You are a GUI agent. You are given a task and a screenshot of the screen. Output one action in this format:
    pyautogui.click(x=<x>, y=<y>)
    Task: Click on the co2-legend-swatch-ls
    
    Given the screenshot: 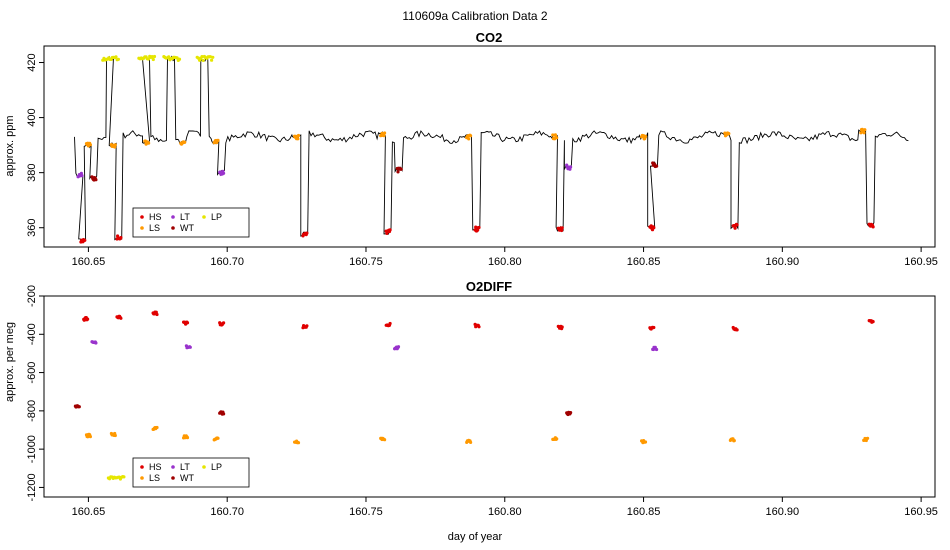 What is the action you would take?
    pyautogui.click(x=142, y=228)
    